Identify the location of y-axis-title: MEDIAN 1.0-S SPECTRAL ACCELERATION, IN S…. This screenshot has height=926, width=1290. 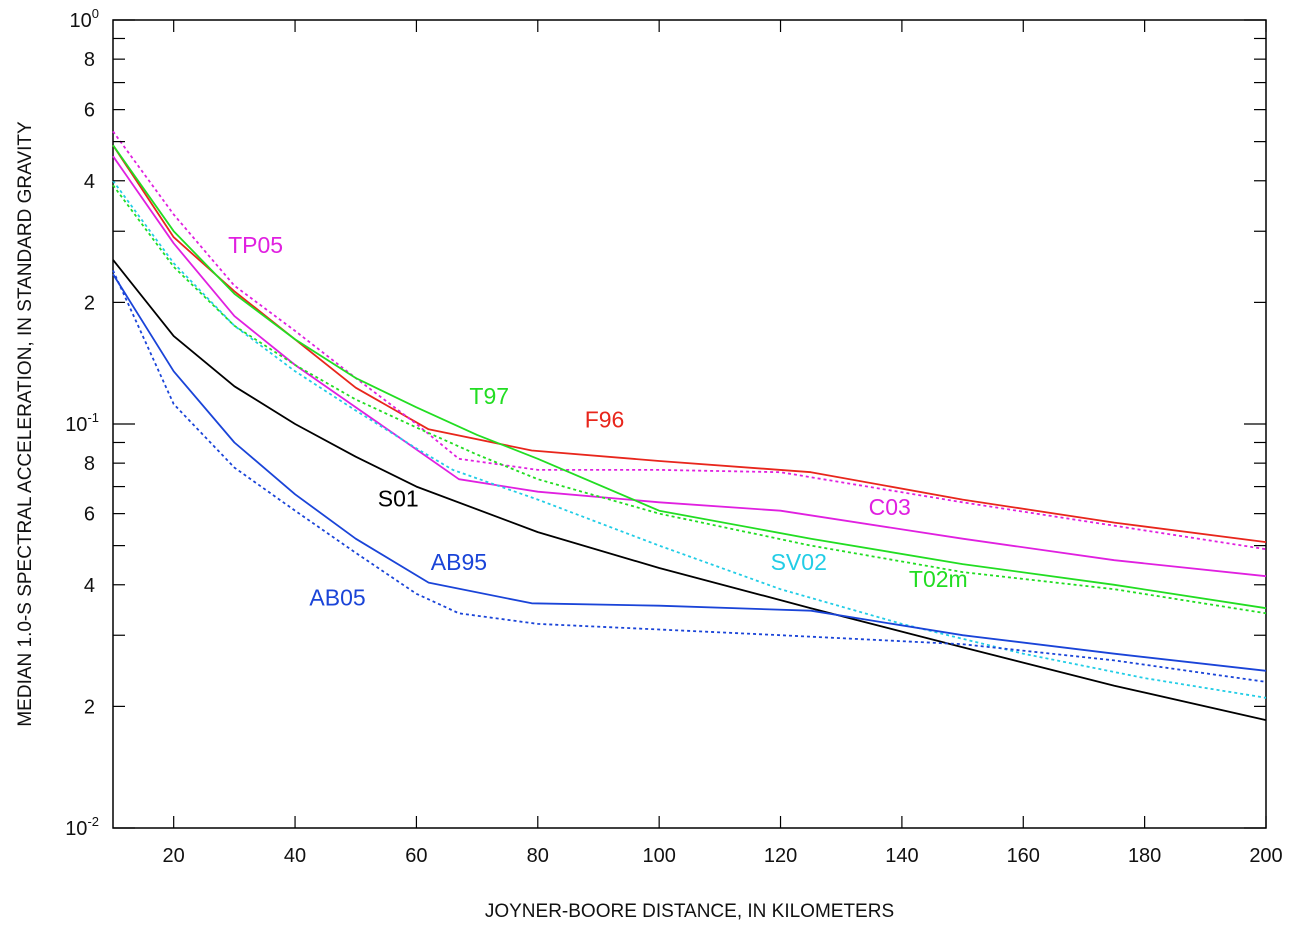
(25, 424).